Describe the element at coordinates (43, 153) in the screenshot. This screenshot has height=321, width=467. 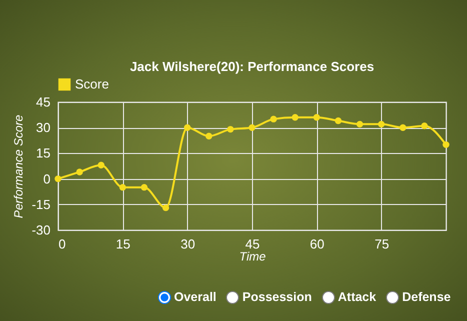
I see `y-tick-label: 15` at that location.